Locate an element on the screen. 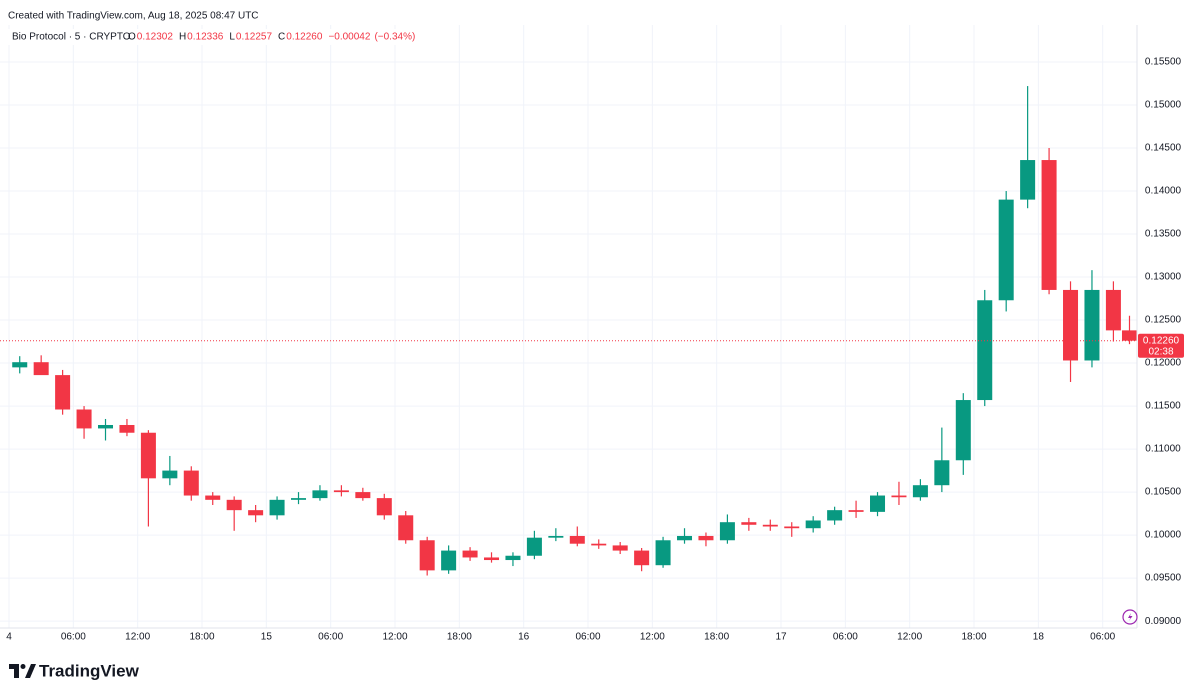  replay-icon is located at coordinates (1130, 617).